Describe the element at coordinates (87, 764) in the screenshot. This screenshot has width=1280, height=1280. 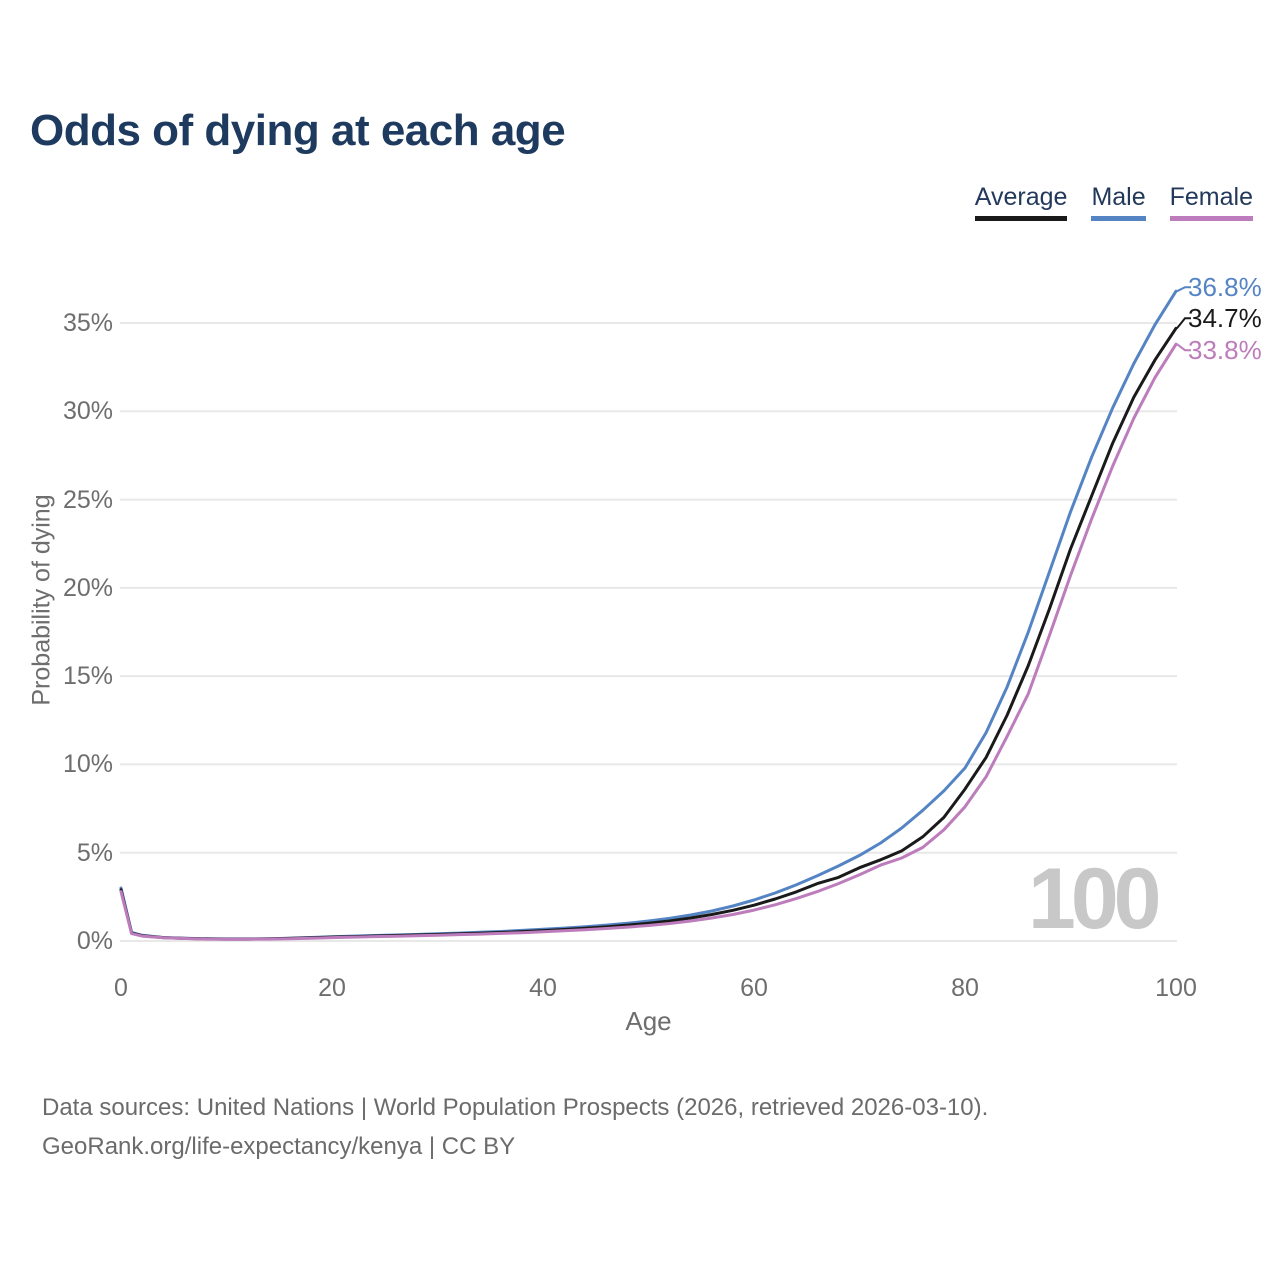
I see `y-tick-10: 10%` at that location.